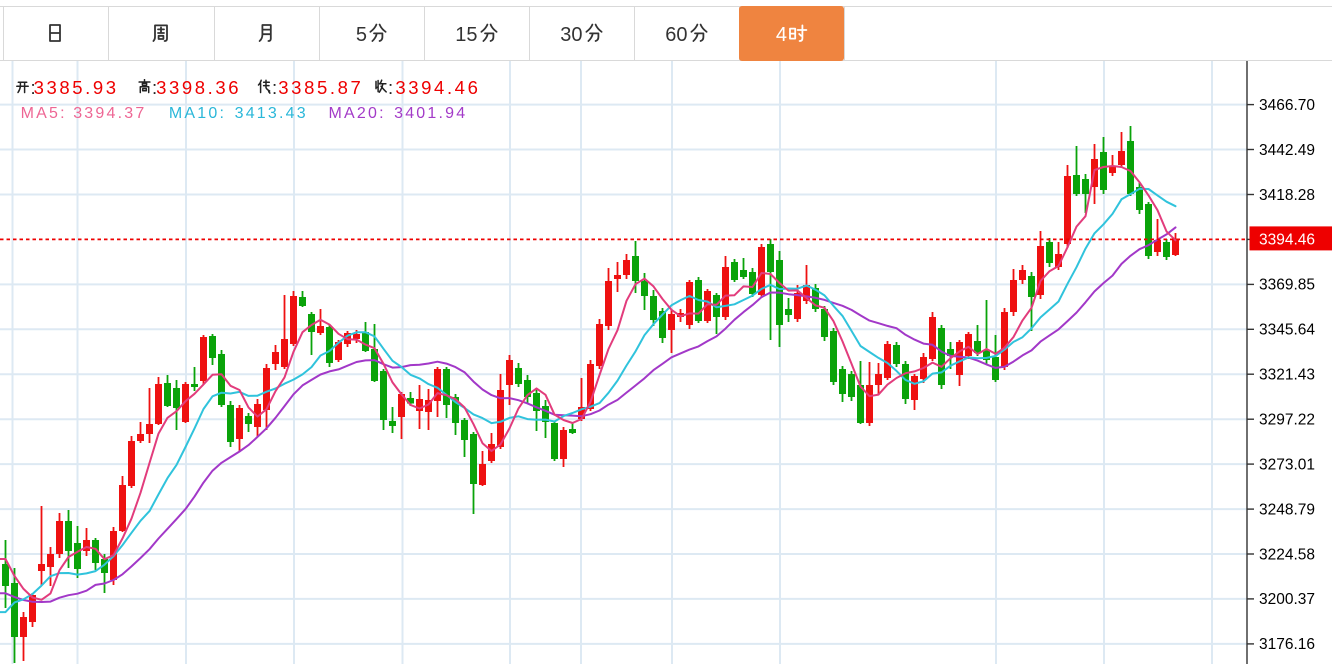  What do you see at coordinates (1287, 509) in the screenshot?
I see `svg-text: 3248.79` at bounding box center [1287, 509].